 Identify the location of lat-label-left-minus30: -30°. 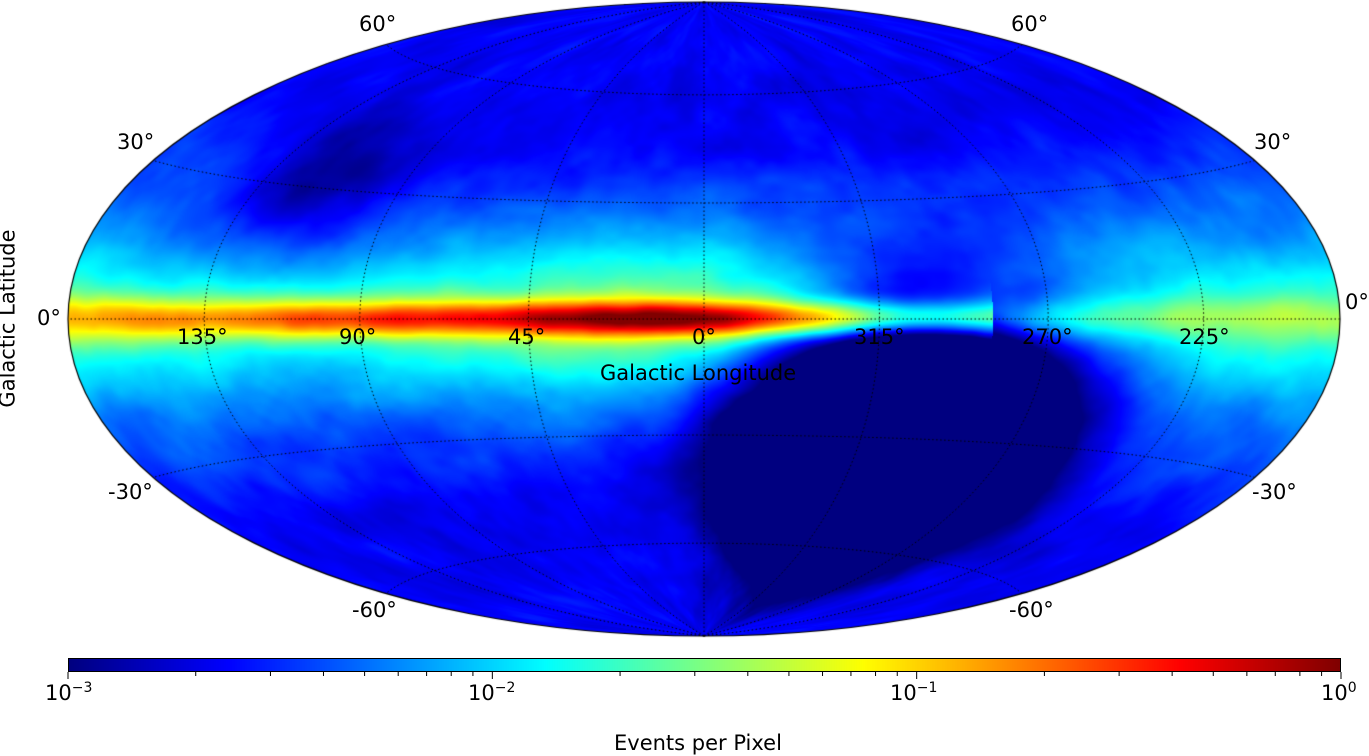
(130, 492).